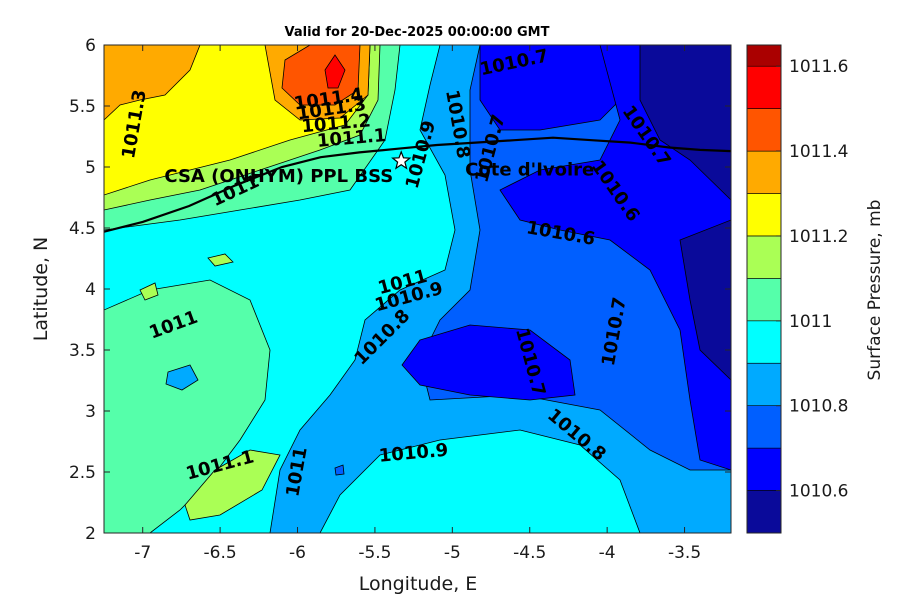  I want to click on site-label: CSA (ONHYM) PPL BSS, so click(278, 176).